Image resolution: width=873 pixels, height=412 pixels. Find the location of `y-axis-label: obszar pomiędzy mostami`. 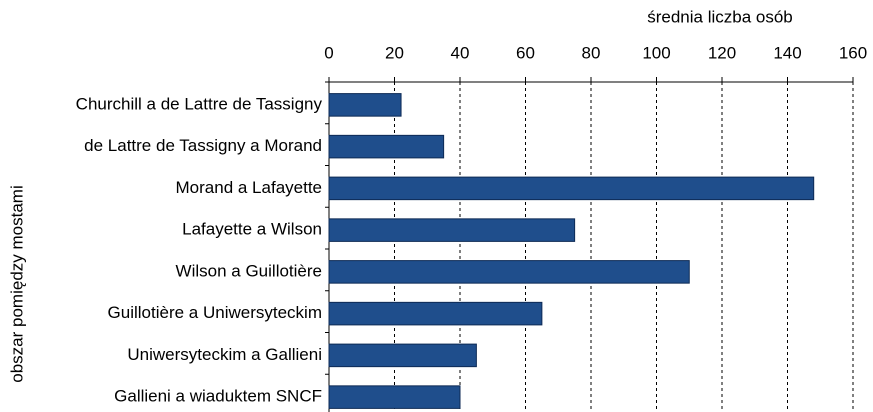

y-axis-label: obszar pomiędzy mostami is located at coordinates (16, 283).